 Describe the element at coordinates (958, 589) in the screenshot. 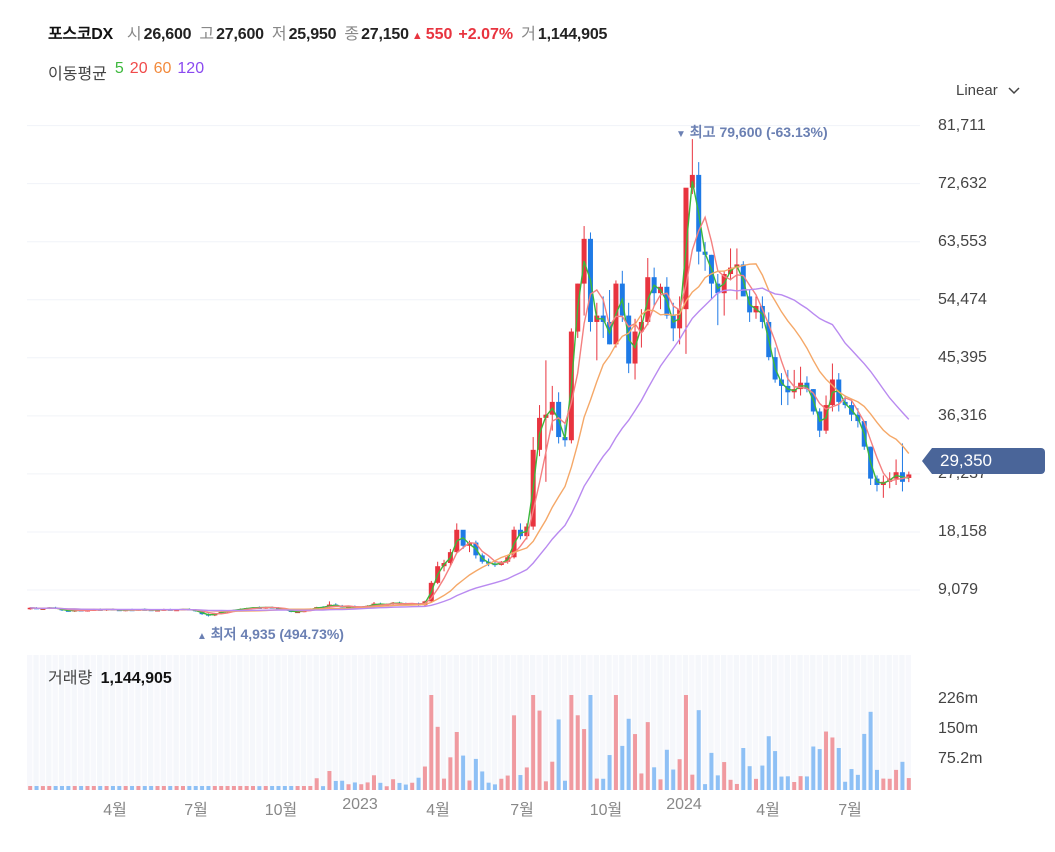

I see `y-tick-label: 9,079` at that location.